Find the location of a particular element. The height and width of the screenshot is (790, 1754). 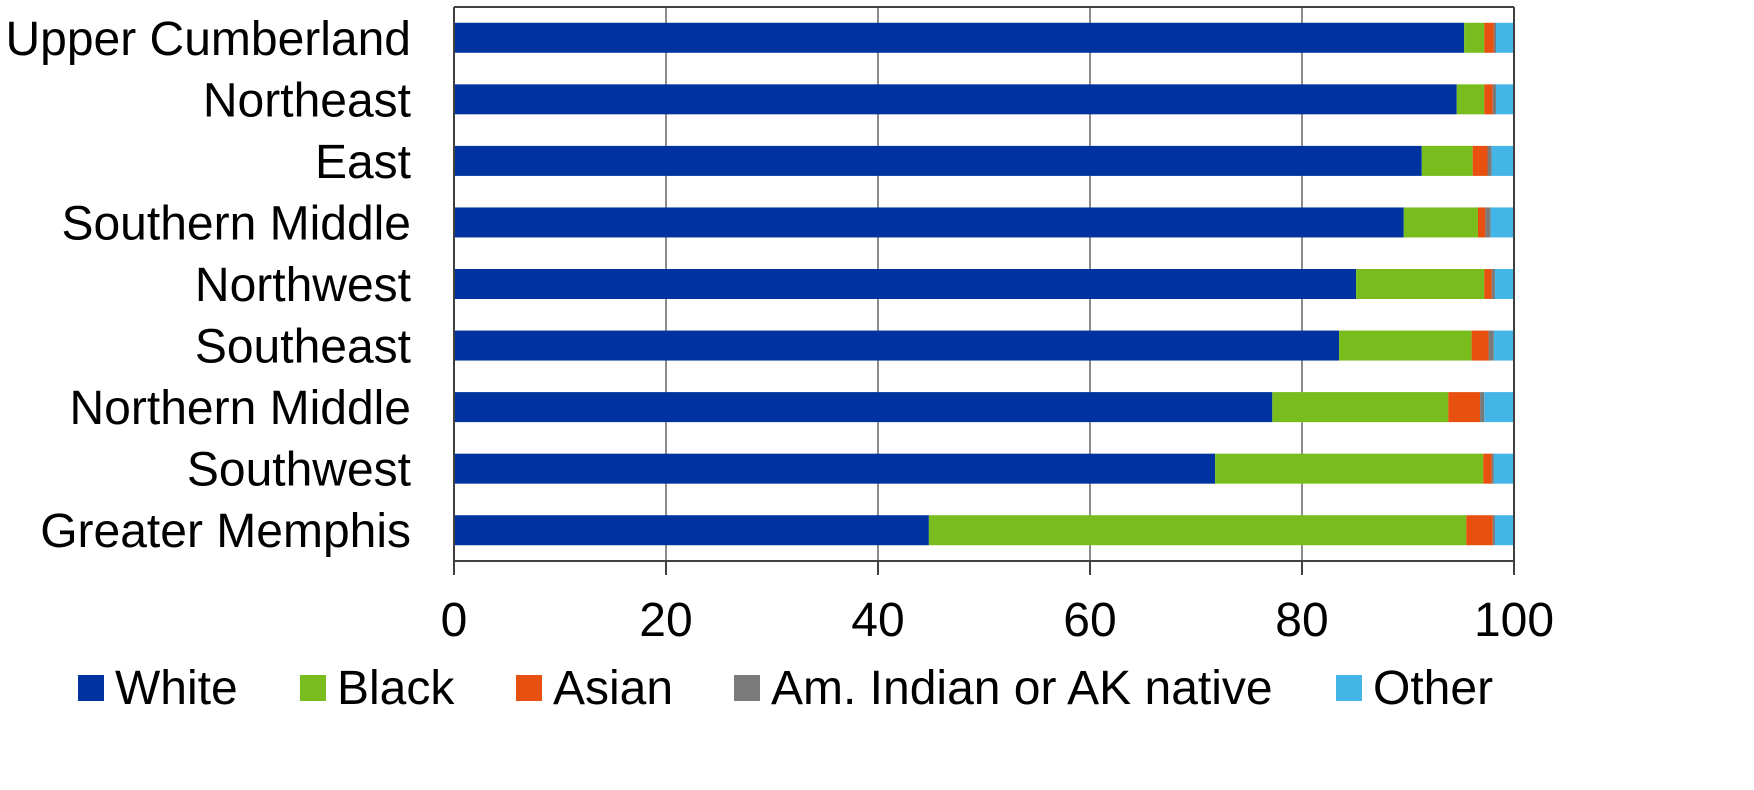

bar-northern-middle-am-indian-or-ak-native is located at coordinates (1482, 407).